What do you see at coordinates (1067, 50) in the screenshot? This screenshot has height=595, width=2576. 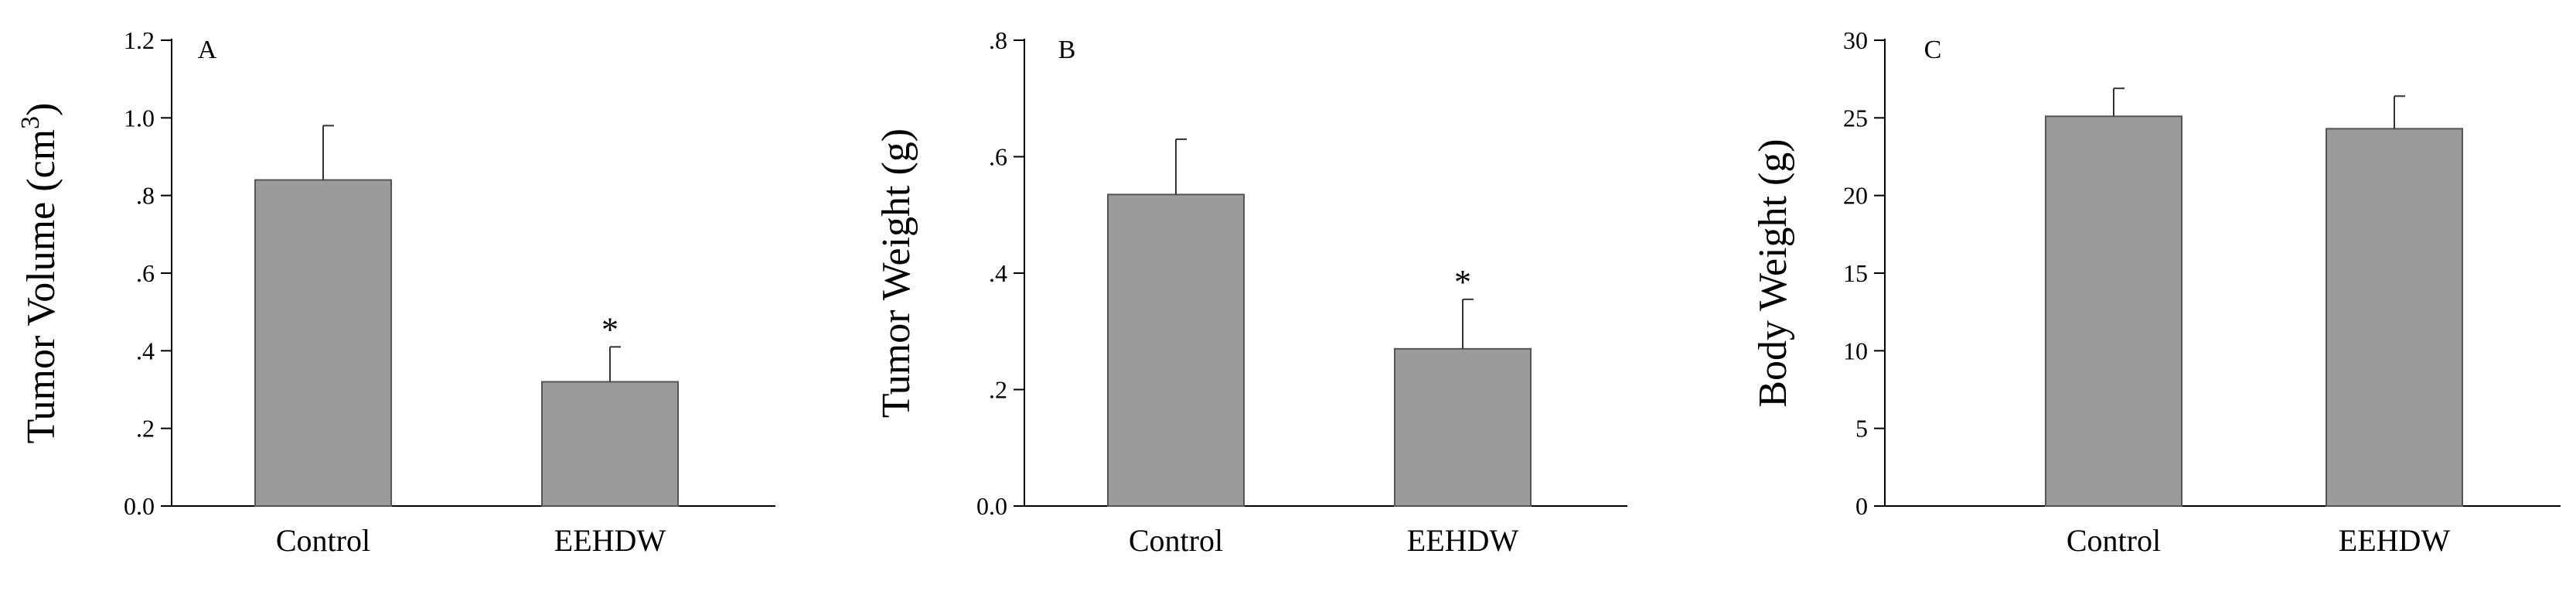 I see `panel-label: B` at bounding box center [1067, 50].